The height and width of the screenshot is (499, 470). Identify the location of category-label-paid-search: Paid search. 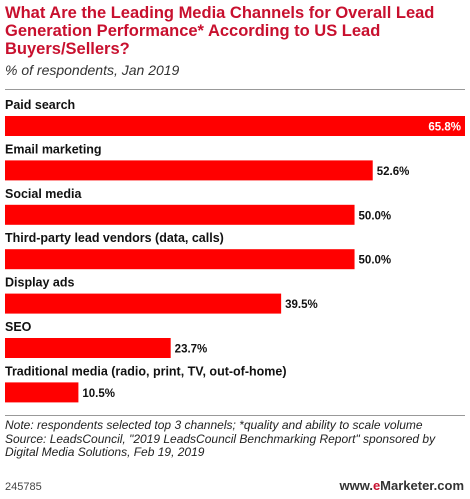
(40, 105).